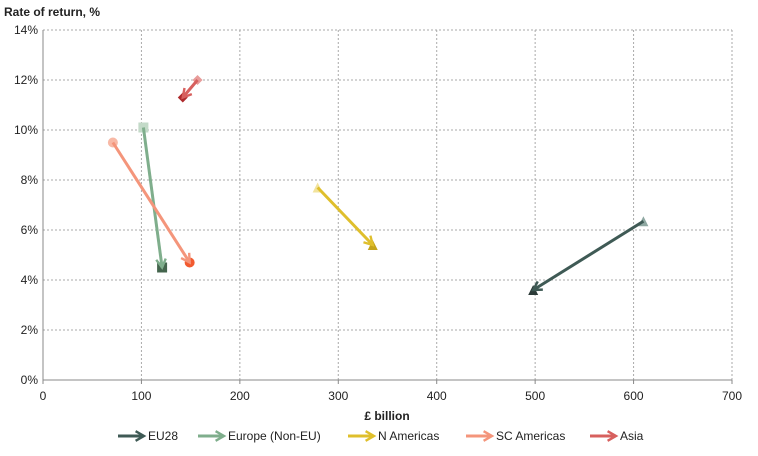  I want to click on legend-label: SC Americas, so click(530, 436).